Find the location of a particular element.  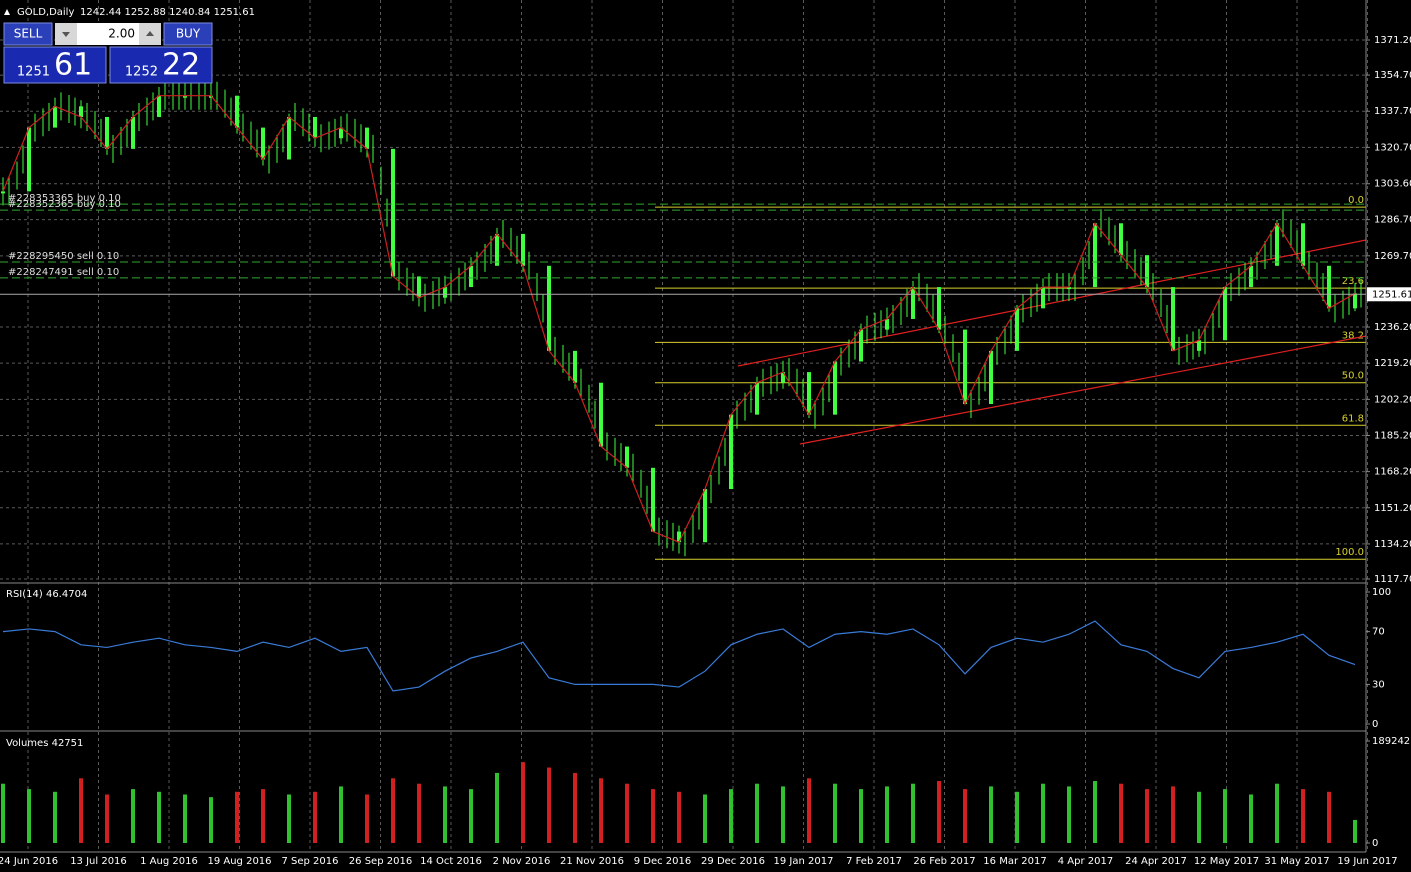

date-label: 1 Aug 2016 is located at coordinates (169, 861).